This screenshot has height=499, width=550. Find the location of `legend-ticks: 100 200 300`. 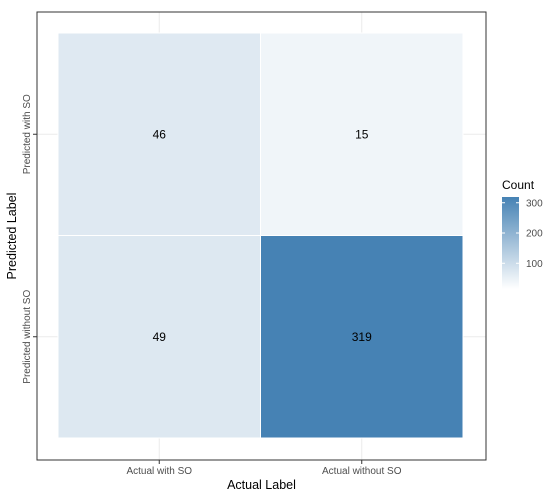

legend-ticks: 100 200 300 is located at coordinates (522, 234).